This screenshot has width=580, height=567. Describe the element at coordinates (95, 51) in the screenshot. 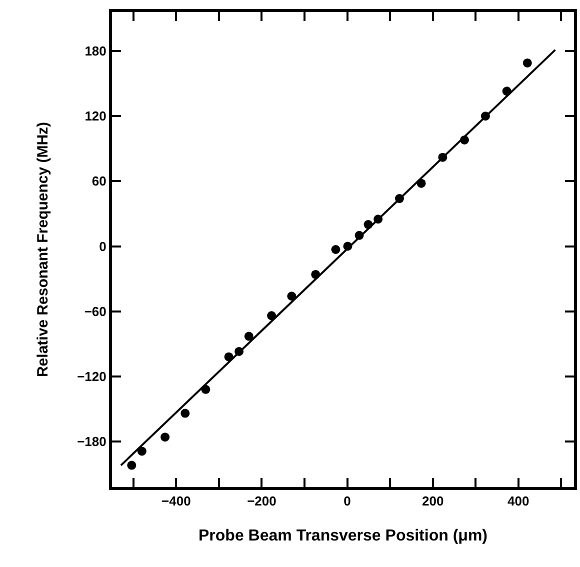

I see `y-tick-label: 180` at that location.